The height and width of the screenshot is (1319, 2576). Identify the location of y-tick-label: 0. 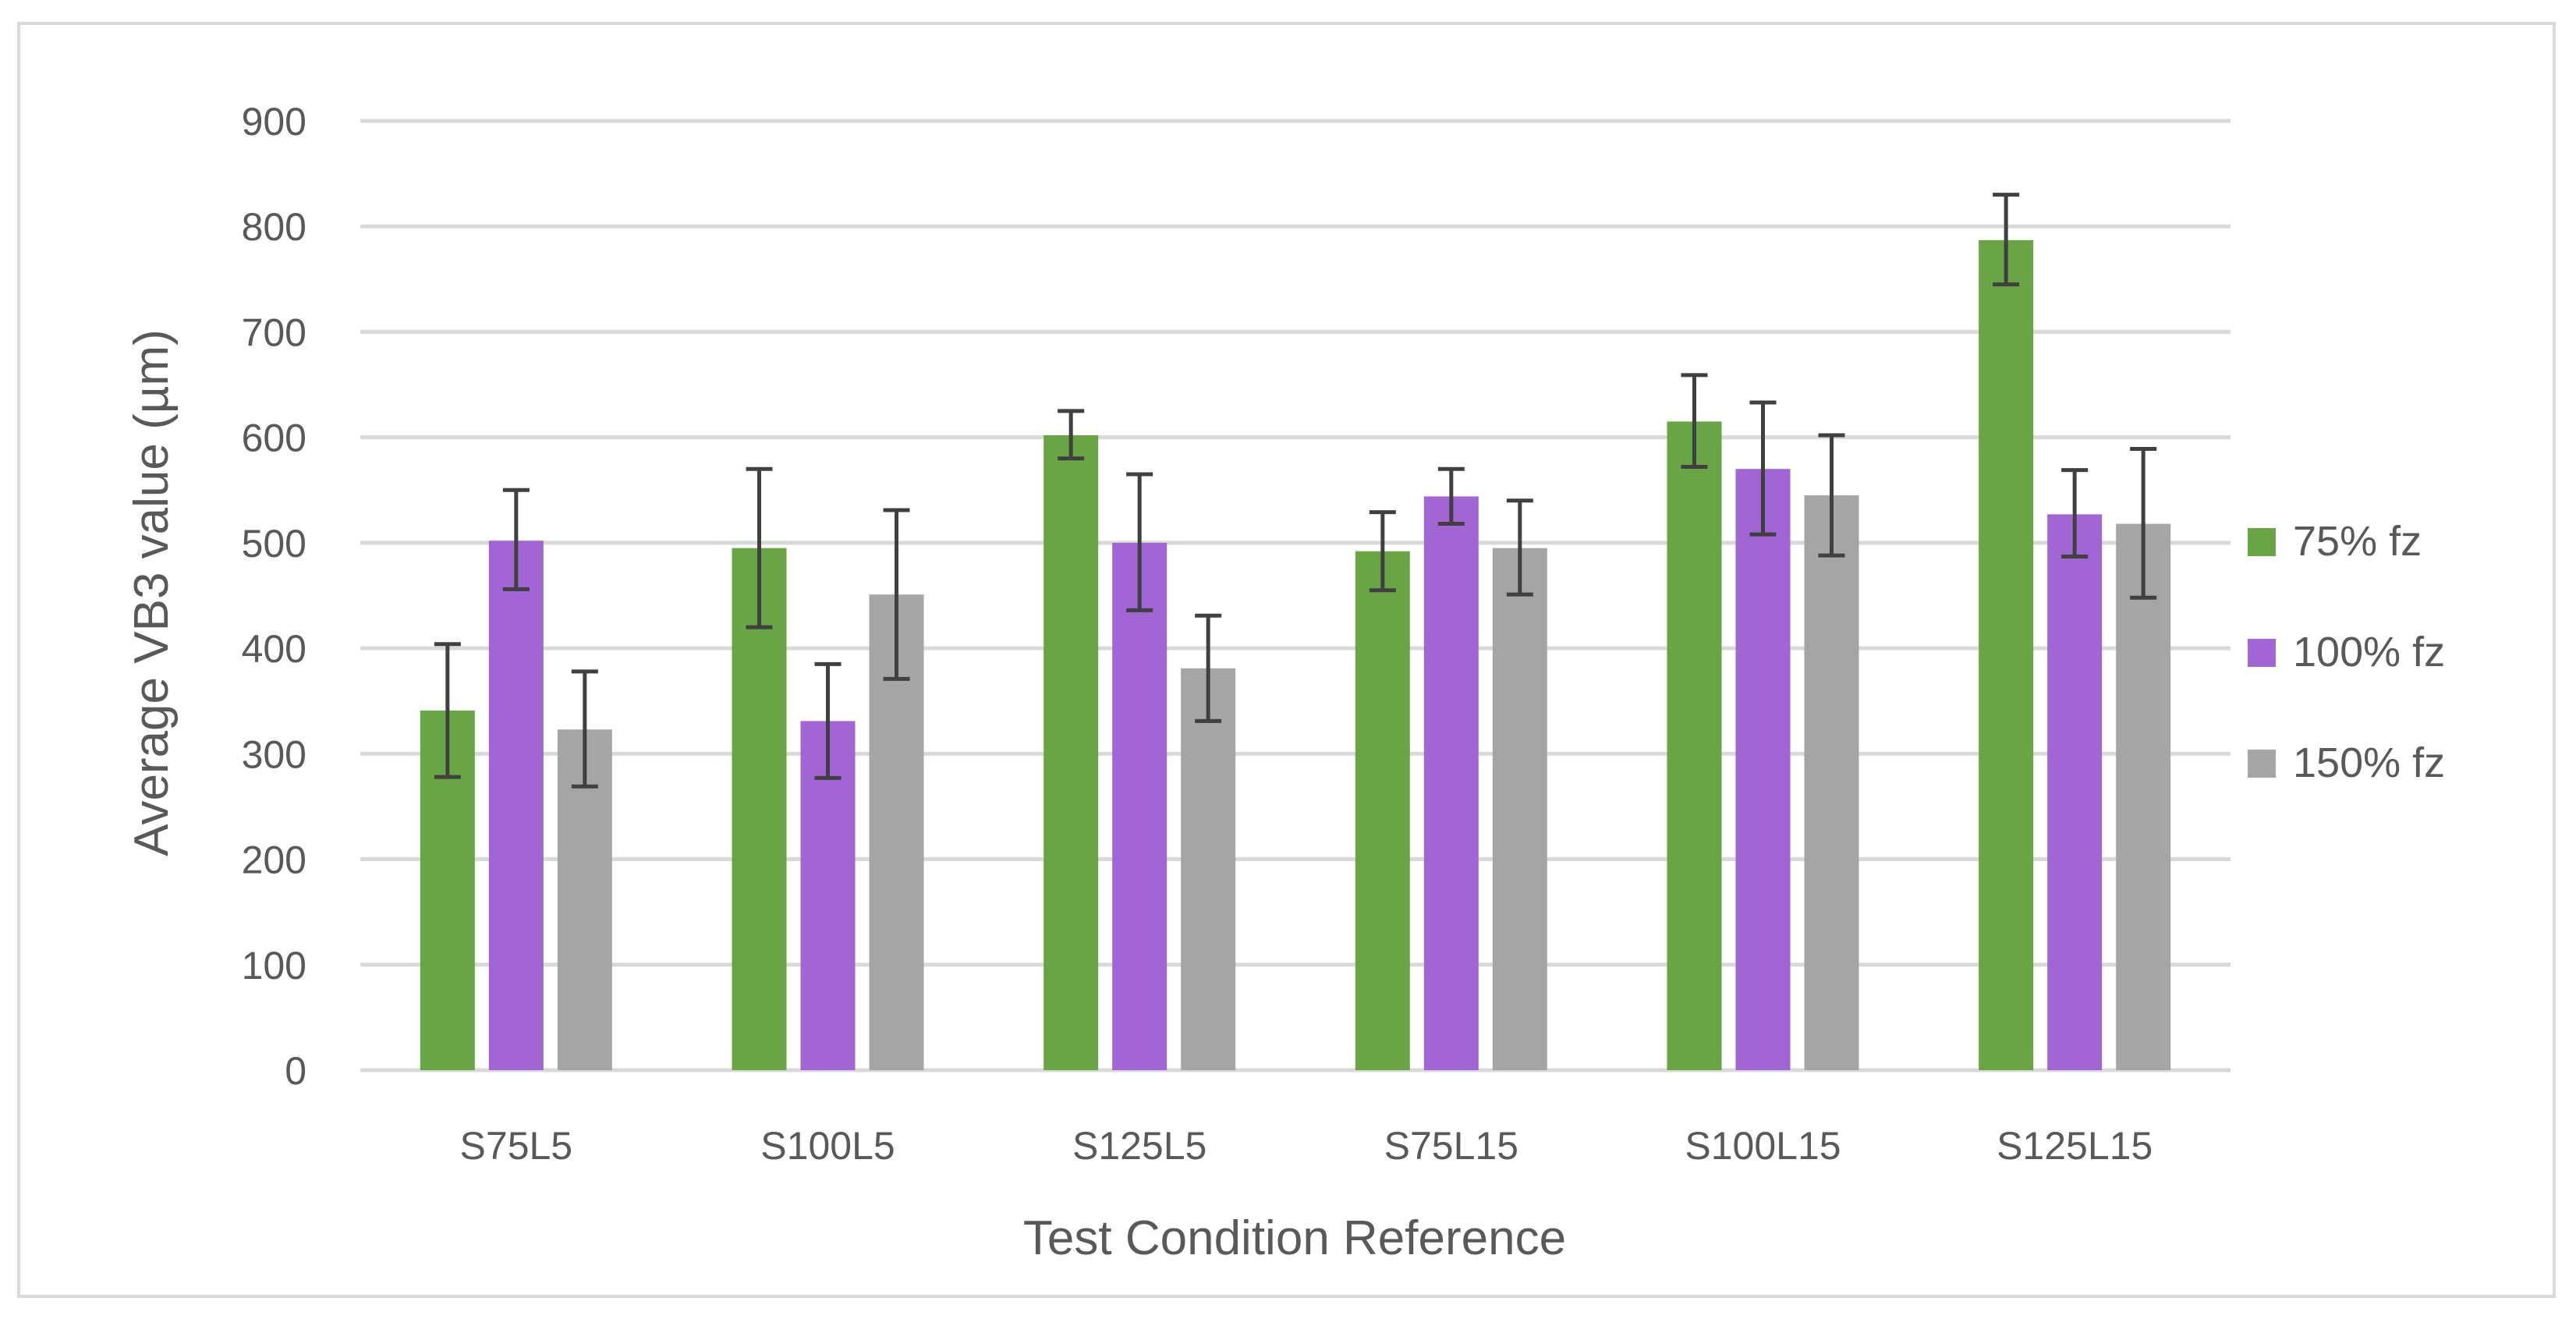
(296, 1071).